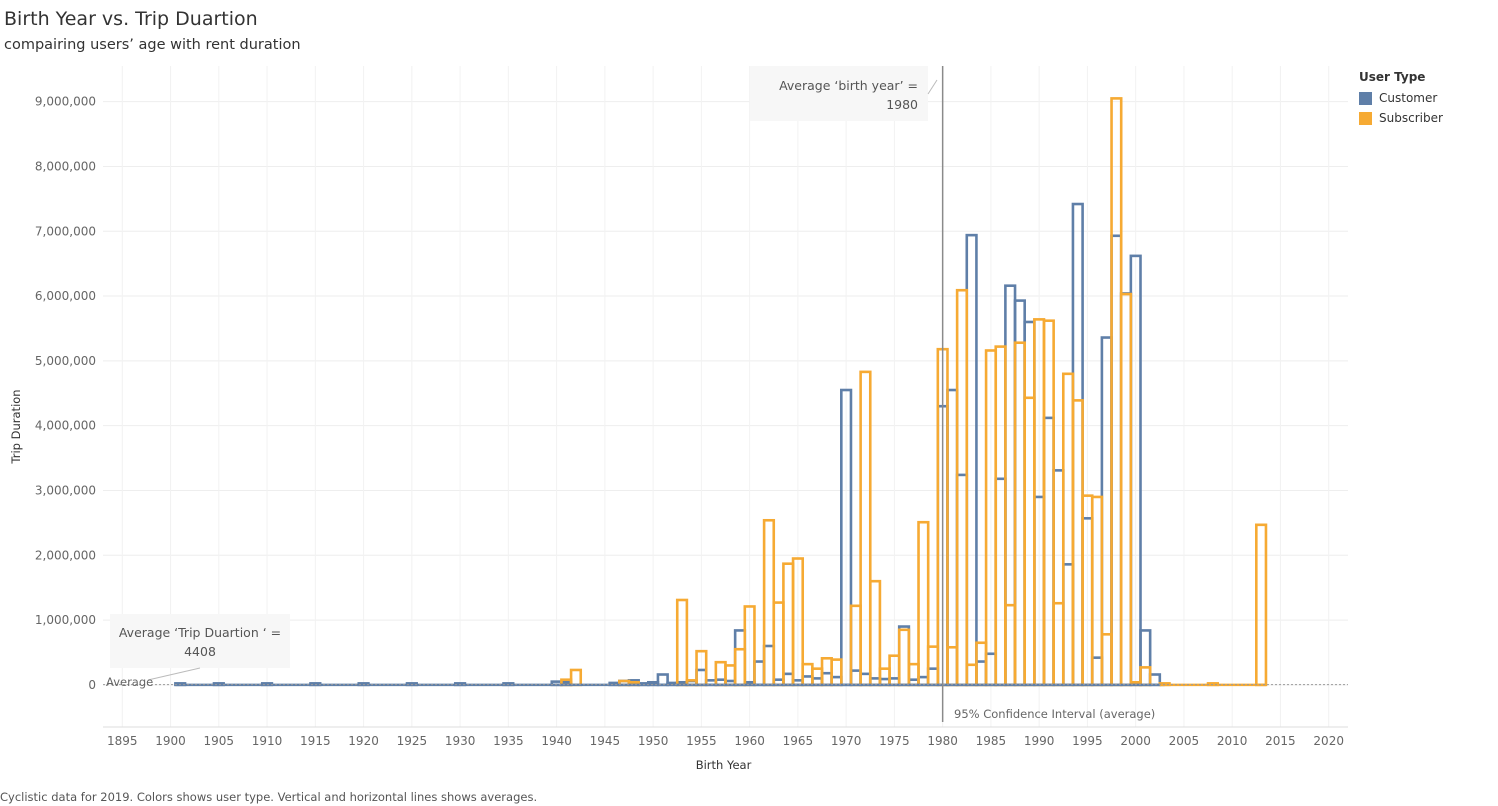 This screenshot has height=806, width=1498. I want to click on avg-birth-year-annotation-box, so click(839, 93).